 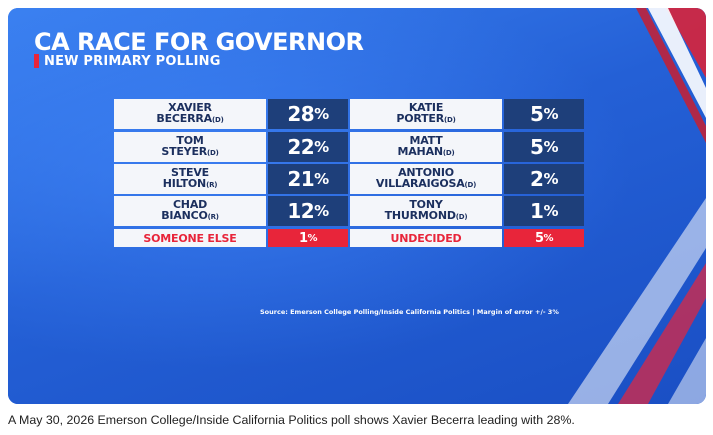 I want to click on candidate-row: TOM STEYER(D) 22%, so click(x=231, y=147).